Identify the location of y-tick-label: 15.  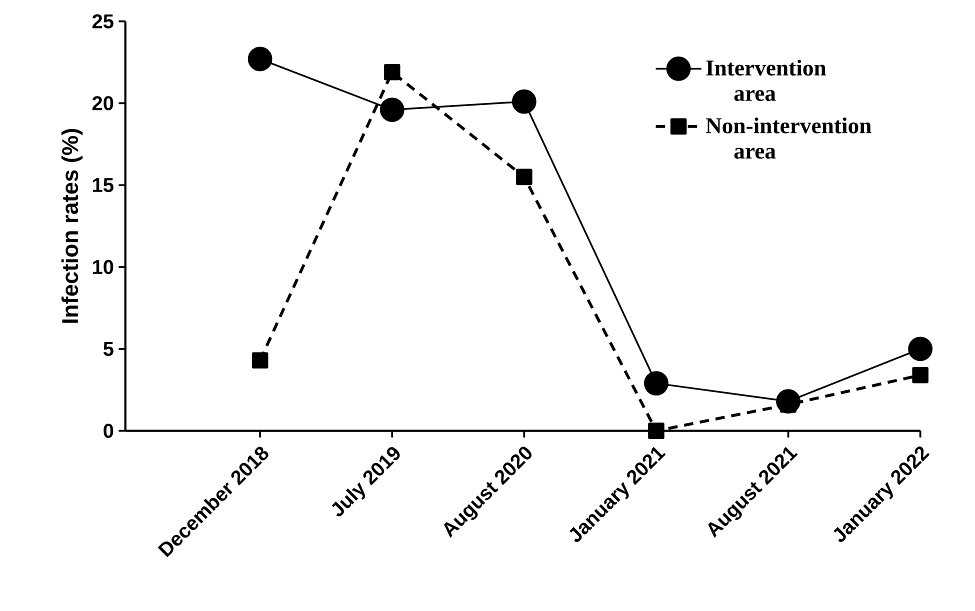
(103, 185).